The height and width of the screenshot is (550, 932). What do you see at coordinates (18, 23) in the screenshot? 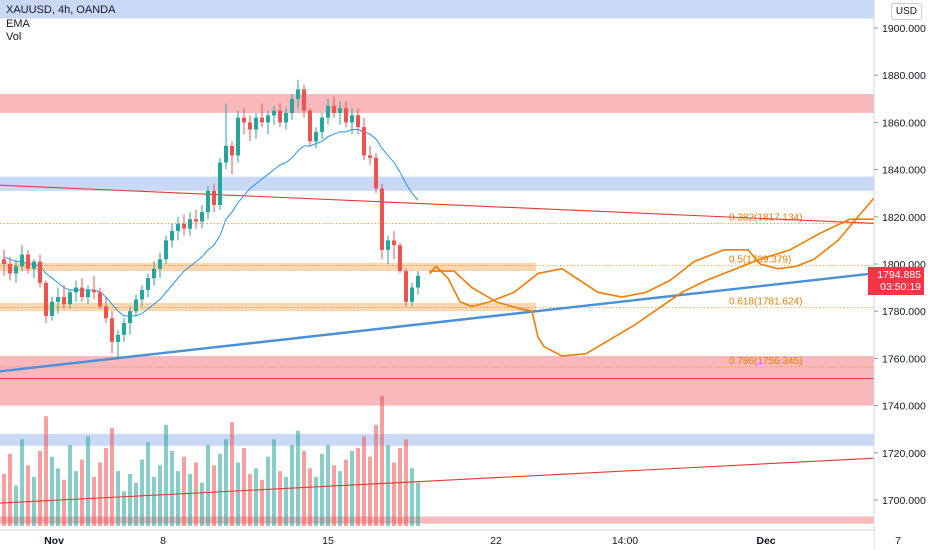
I see `ema-indicator-label: EMA` at bounding box center [18, 23].